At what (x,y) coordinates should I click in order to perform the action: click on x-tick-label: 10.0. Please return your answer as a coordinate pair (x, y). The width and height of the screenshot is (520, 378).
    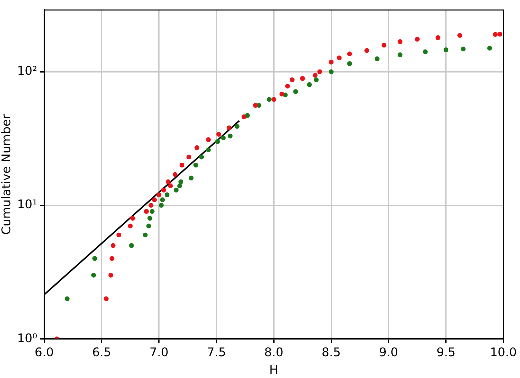
    Looking at the image, I should click on (503, 353).